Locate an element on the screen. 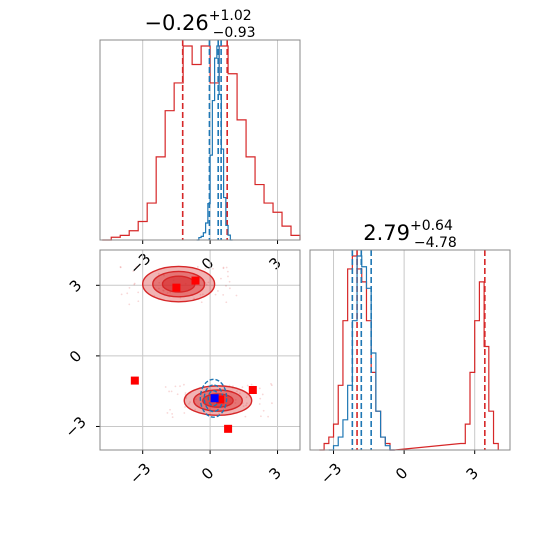 This screenshot has width=550, height=550. joint-xtick-label-0: −3 is located at coordinates (140, 473).